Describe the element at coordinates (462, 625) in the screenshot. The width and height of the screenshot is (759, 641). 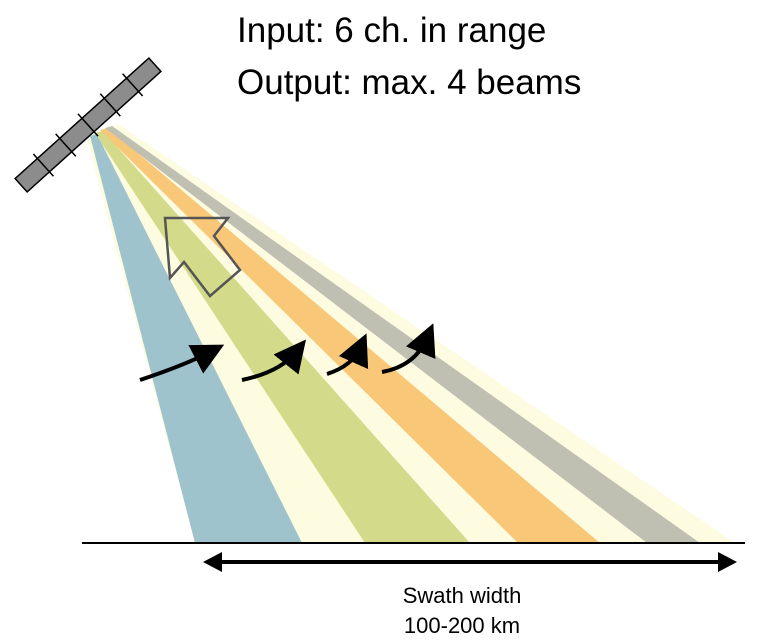
I see `swath-range: 100-200 km` at that location.